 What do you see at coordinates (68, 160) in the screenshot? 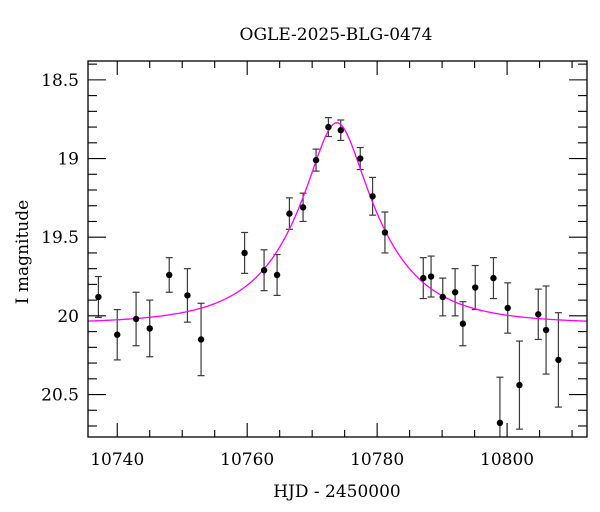
I see `y-tick-label: 19` at bounding box center [68, 160].